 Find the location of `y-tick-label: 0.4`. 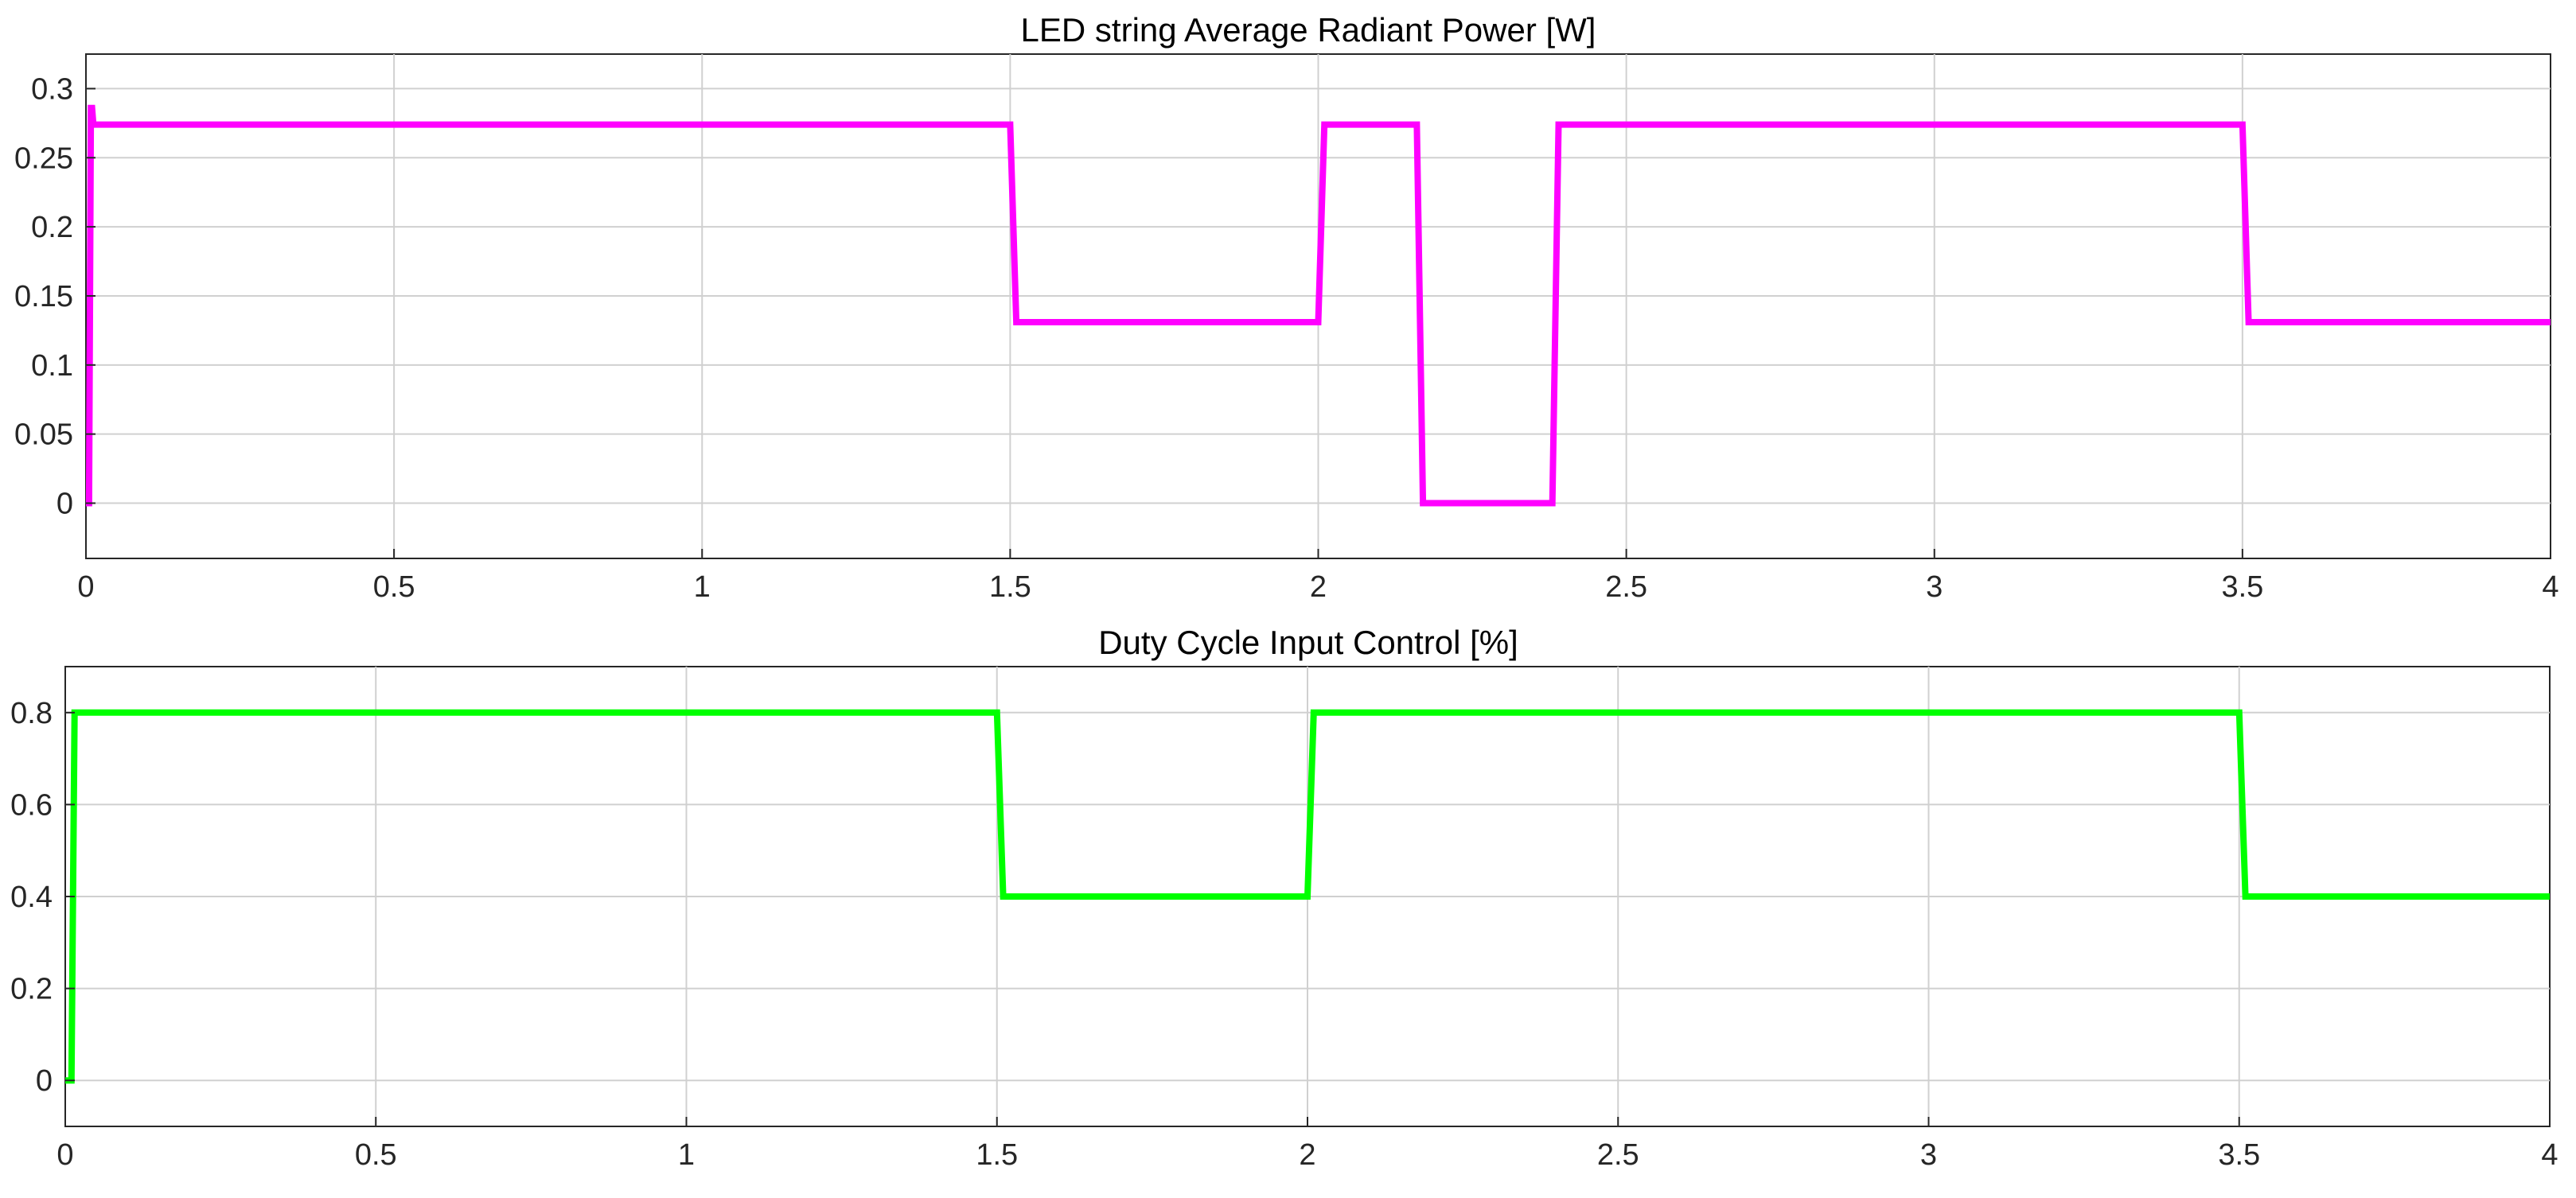

y-tick-label: 0.4 is located at coordinates (31, 897).